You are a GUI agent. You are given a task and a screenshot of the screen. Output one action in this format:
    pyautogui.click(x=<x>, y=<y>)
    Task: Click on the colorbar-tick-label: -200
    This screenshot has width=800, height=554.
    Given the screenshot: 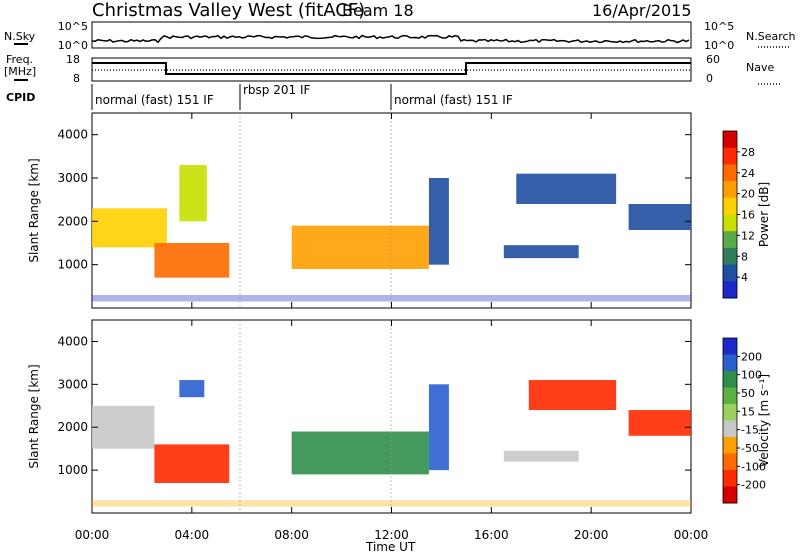 What is the action you would take?
    pyautogui.click(x=753, y=485)
    